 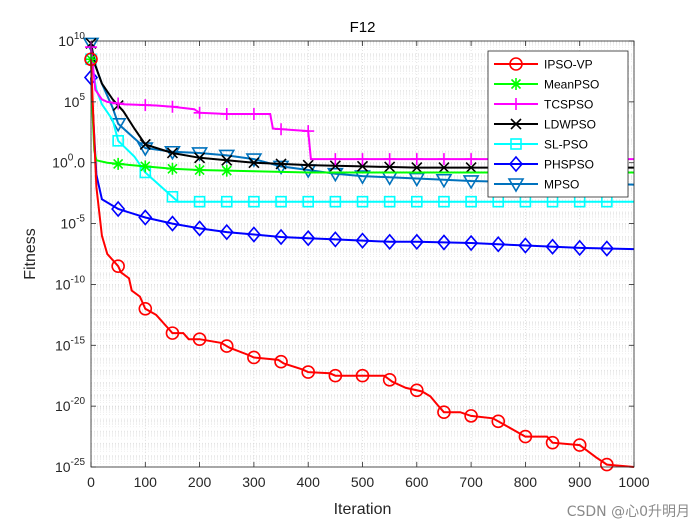 What do you see at coordinates (309, 482) in the screenshot?
I see `x-tick-label: 400` at bounding box center [309, 482].